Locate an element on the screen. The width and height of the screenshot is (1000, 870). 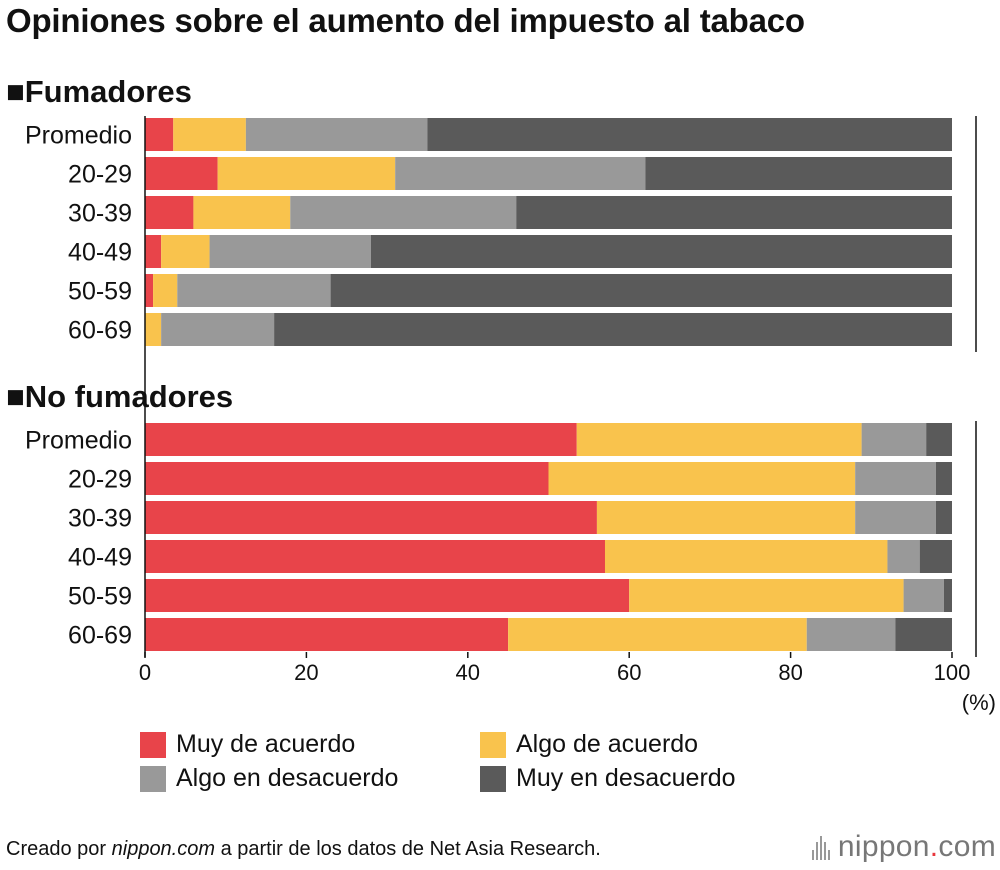
legend-label: Algo en desacuerdo is located at coordinates (287, 778).